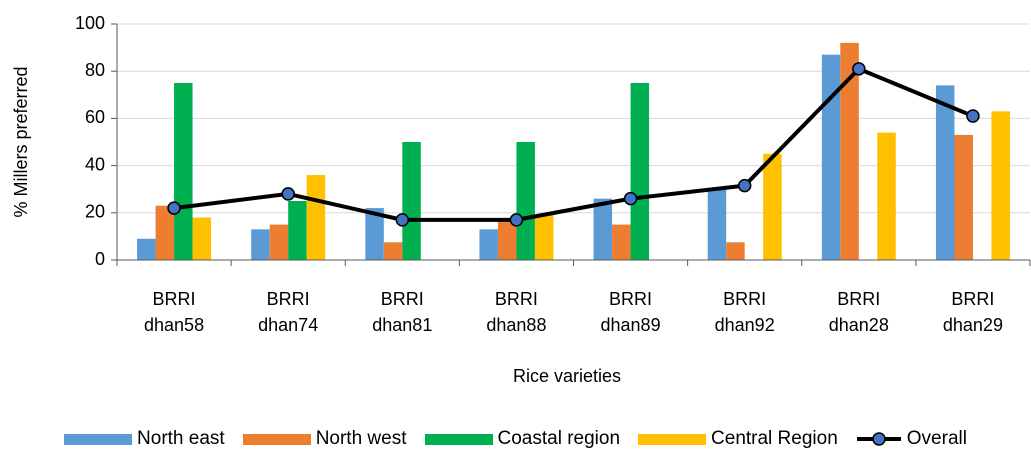  I want to click on y-tick-label: 60, so click(95, 117).